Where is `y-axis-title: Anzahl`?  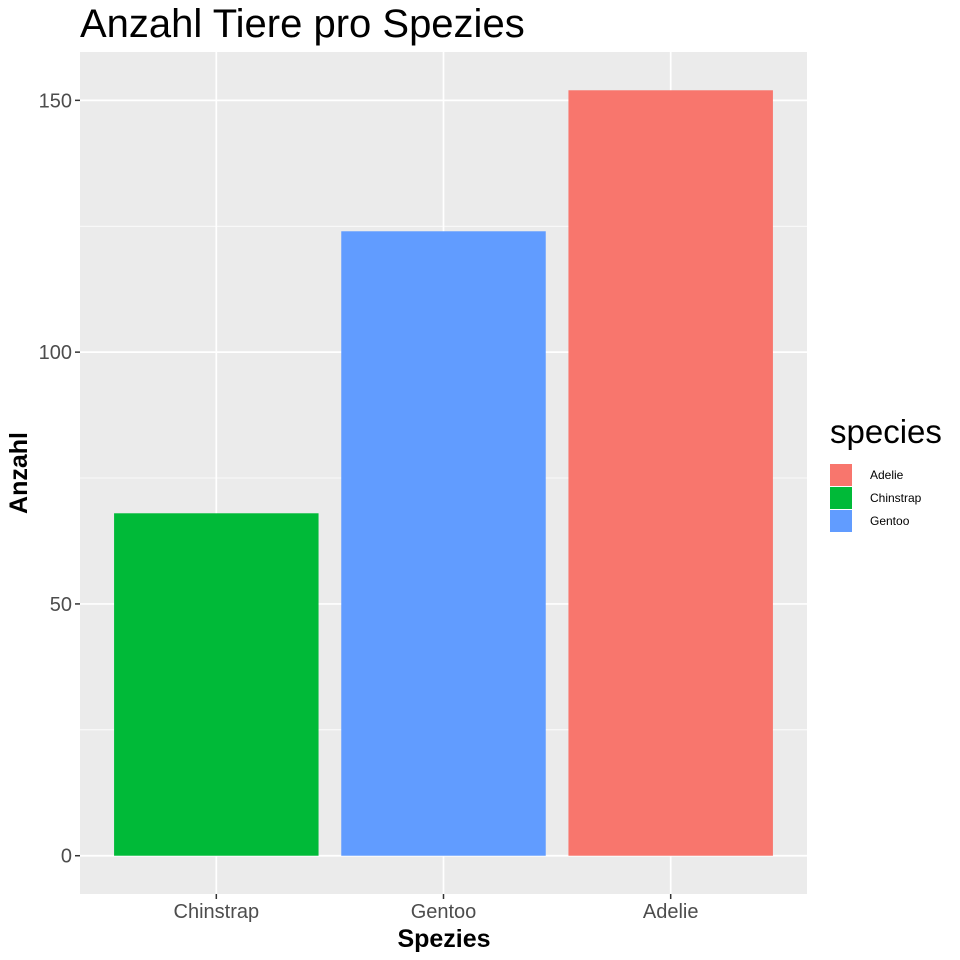
y-axis-title: Anzahl is located at coordinates (19, 473).